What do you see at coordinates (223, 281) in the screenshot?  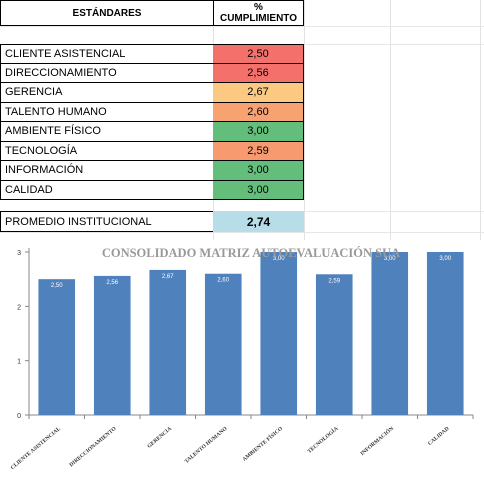 I see `bar-data-label: 2,60` at bounding box center [223, 281].